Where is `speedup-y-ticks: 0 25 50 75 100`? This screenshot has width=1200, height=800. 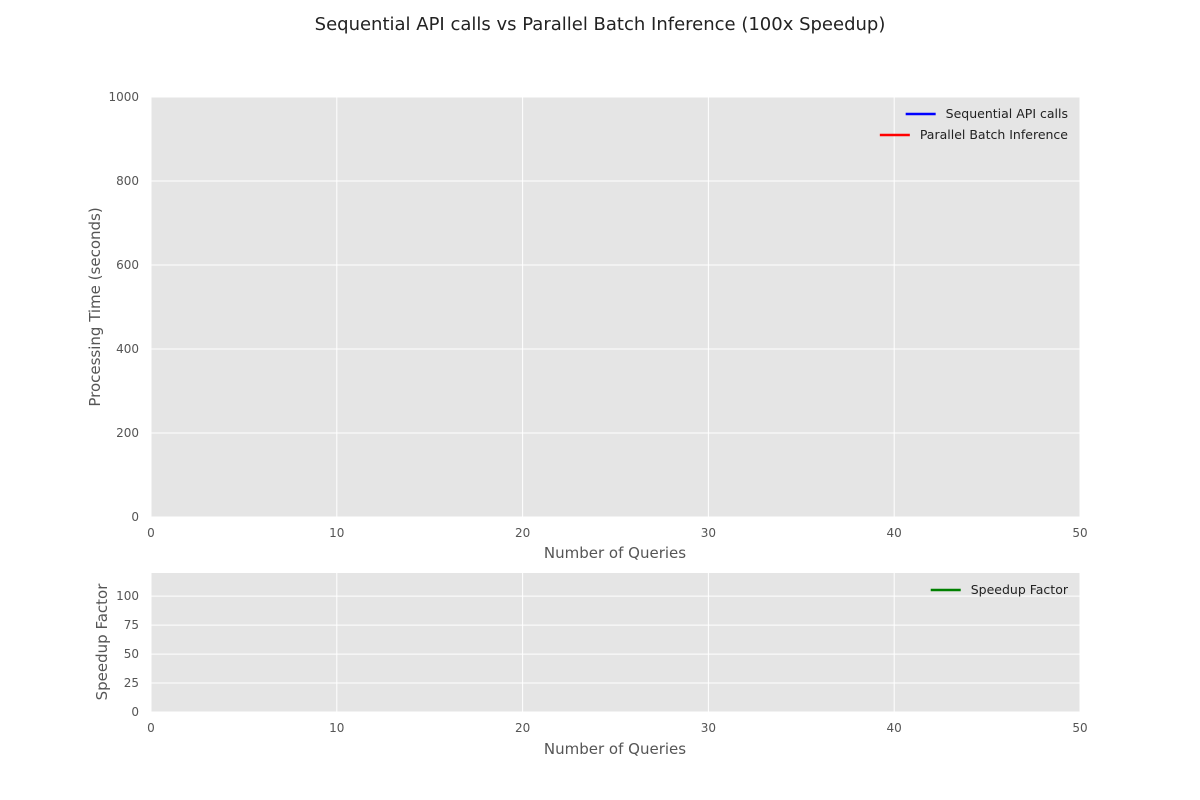
speedup-y-ticks: 0 25 50 75 100 is located at coordinates (127, 654).